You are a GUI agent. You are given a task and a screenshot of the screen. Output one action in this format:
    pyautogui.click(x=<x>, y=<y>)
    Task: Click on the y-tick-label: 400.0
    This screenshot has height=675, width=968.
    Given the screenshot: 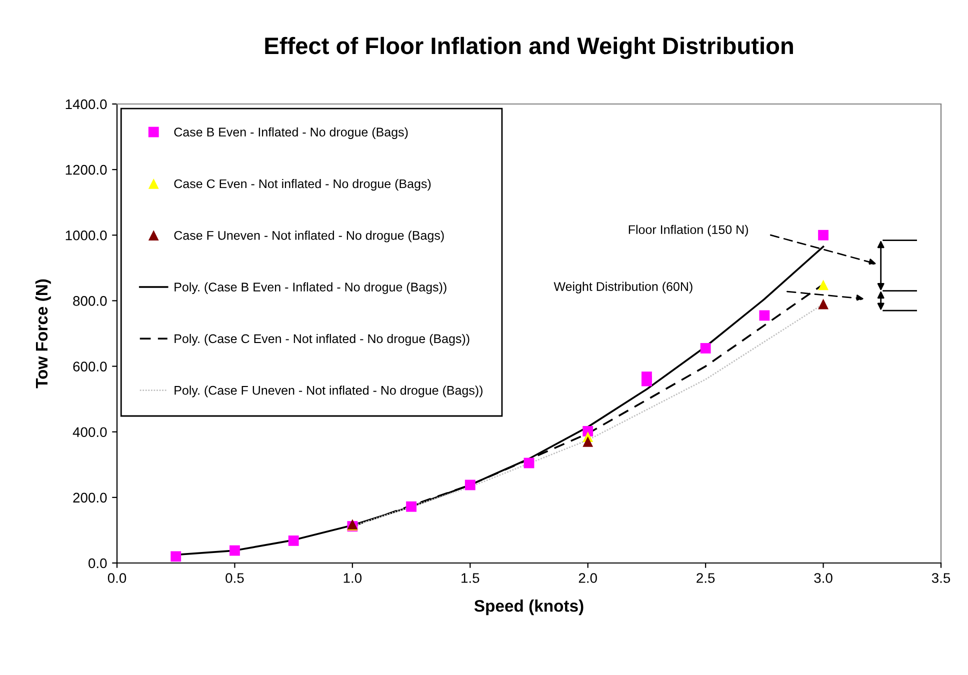 What is the action you would take?
    pyautogui.click(x=89, y=432)
    